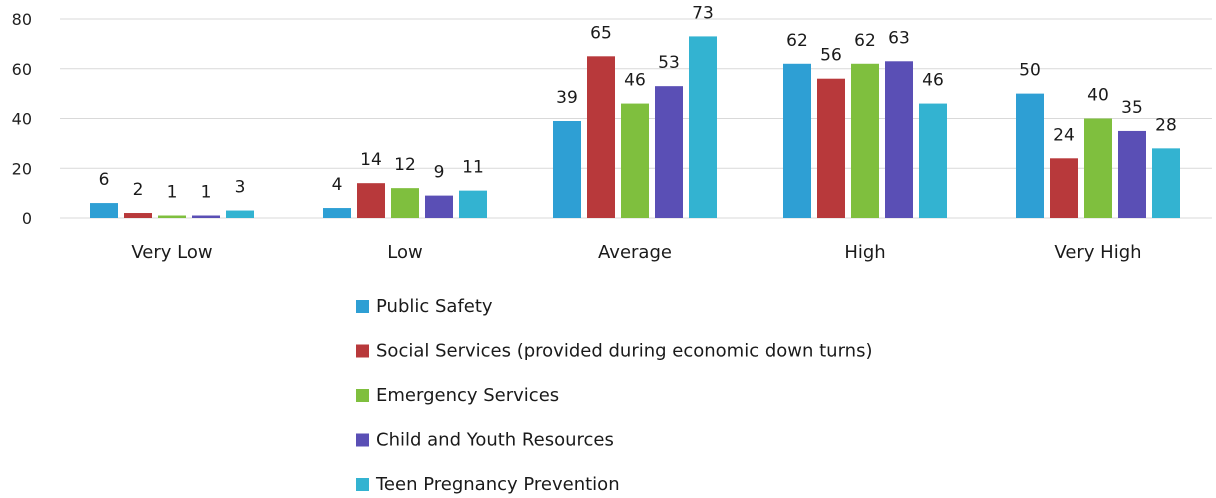 This screenshot has width=1216, height=498. What do you see at coordinates (1166, 125) in the screenshot?
I see `data-label: 28` at bounding box center [1166, 125].